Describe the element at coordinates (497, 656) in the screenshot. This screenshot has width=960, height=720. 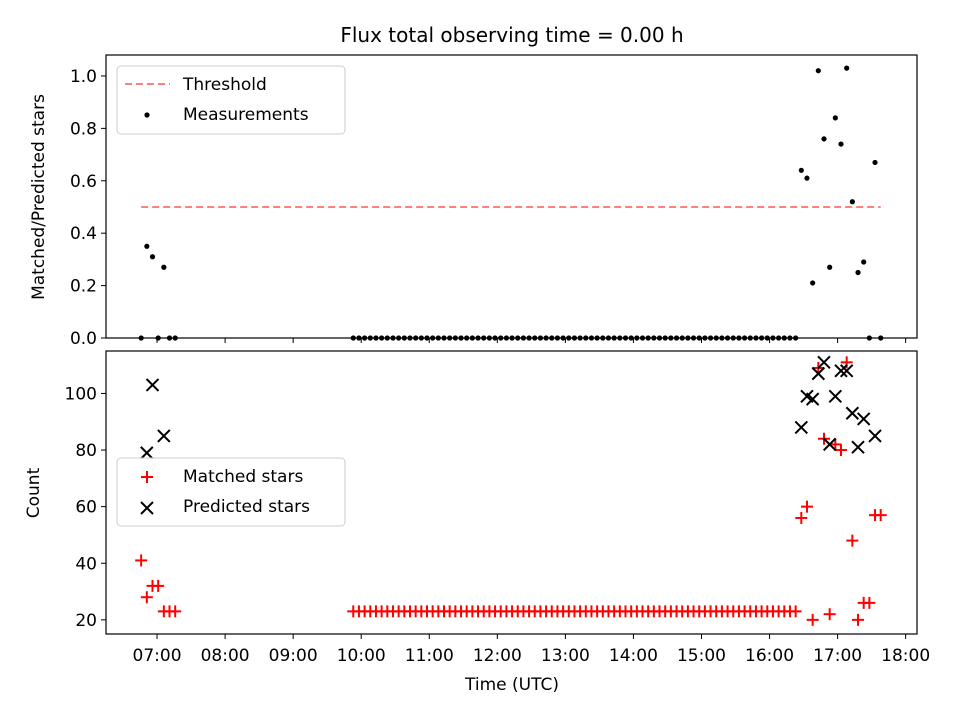
I see `x-tick-label: 12:00` at that location.